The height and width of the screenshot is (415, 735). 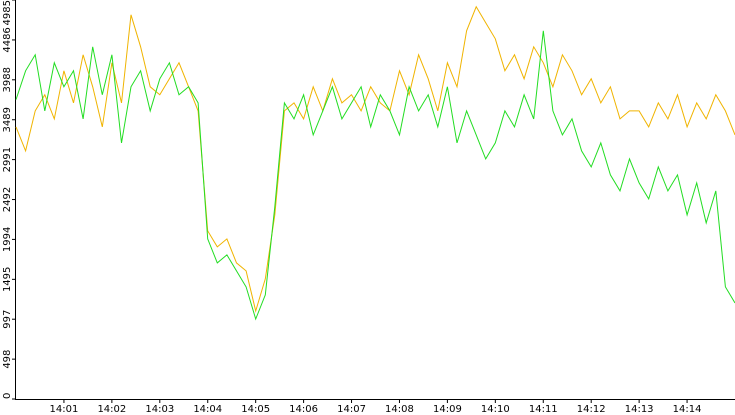 What do you see at coordinates (7, 39) in the screenshot?
I see `y-tick-label: 4486` at bounding box center [7, 39].